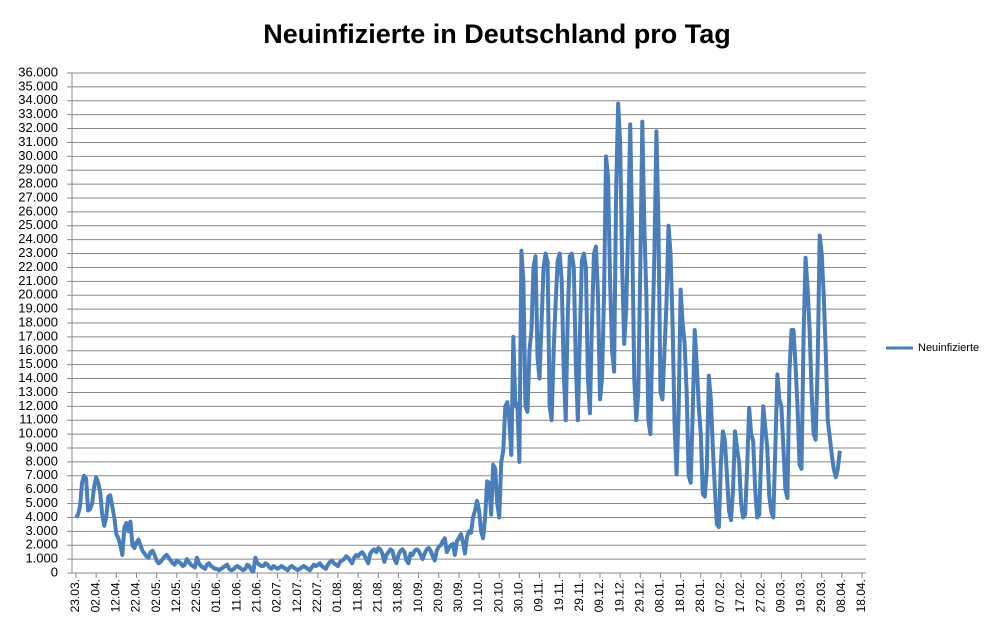 The image size is (996, 639). What do you see at coordinates (357, 595) in the screenshot?
I see `x-tick-label: 11.08.` at bounding box center [357, 595].